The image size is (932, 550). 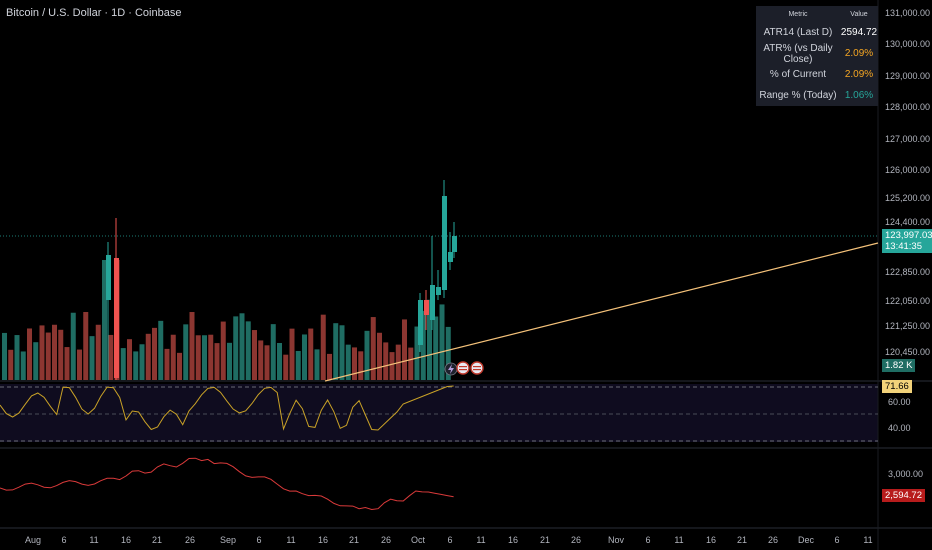 I want to click on symbol-title: Bitcoin / U.S. Dollar · 1D · Coinbase, so click(x=94, y=13).